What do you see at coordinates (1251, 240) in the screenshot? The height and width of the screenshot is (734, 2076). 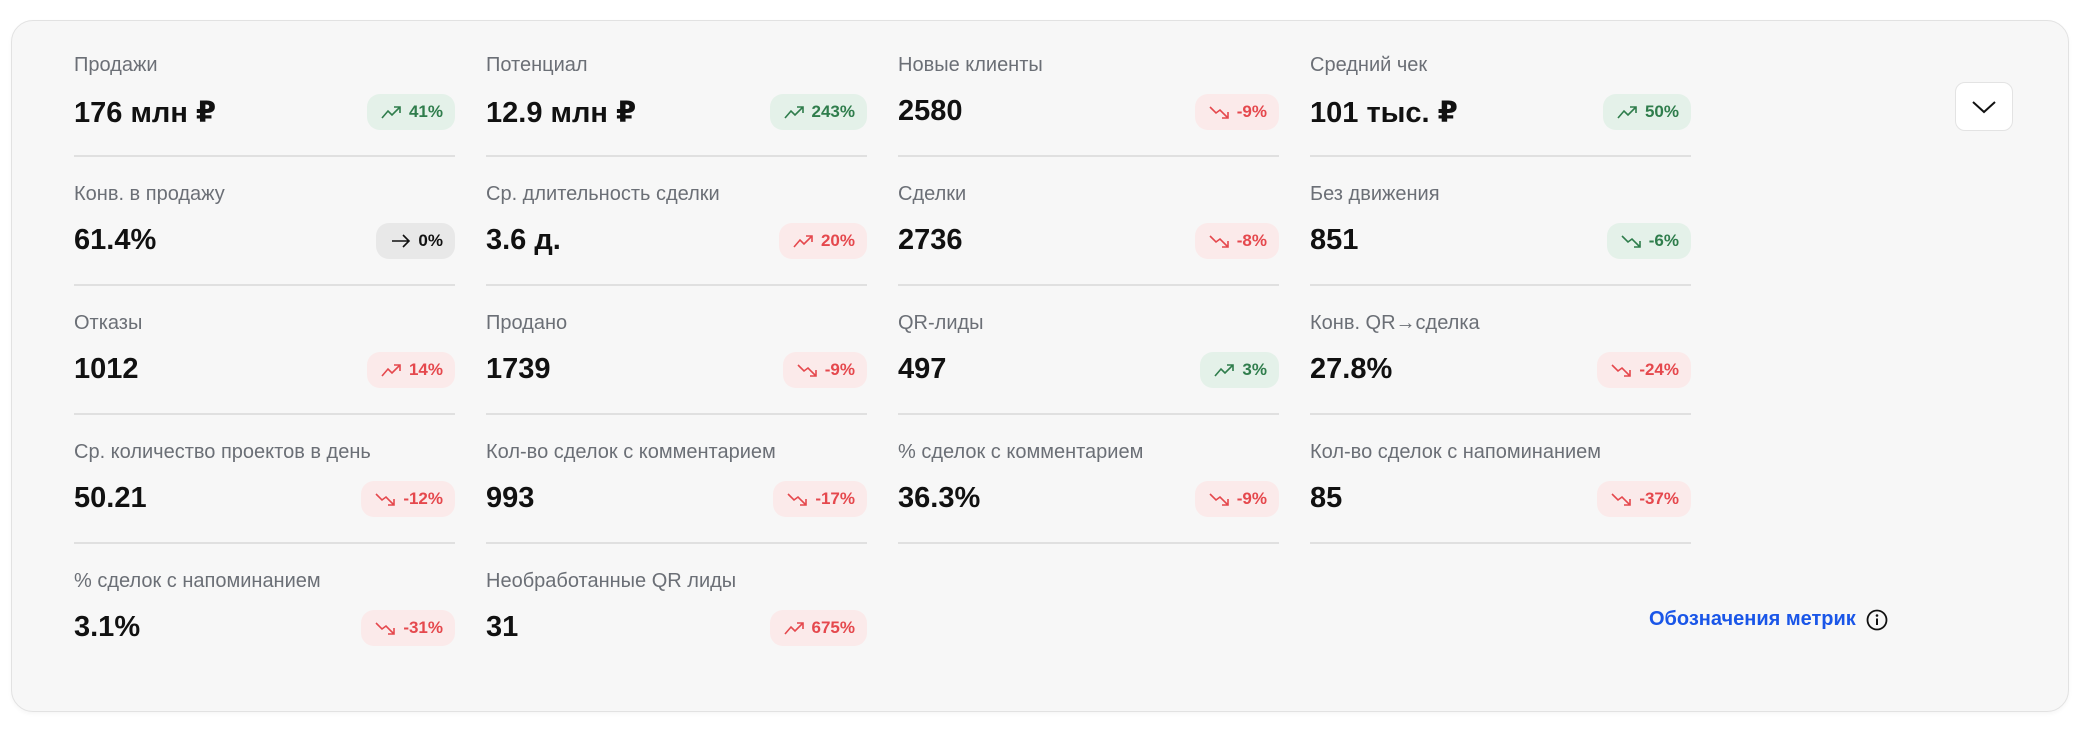 I see `change-value: -8%` at bounding box center [1251, 240].